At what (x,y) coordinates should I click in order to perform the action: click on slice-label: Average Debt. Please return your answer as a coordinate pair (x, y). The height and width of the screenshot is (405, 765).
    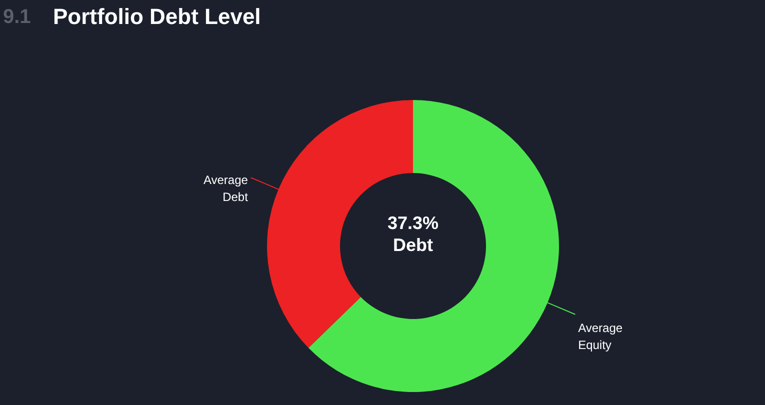
    Looking at the image, I should click on (226, 188).